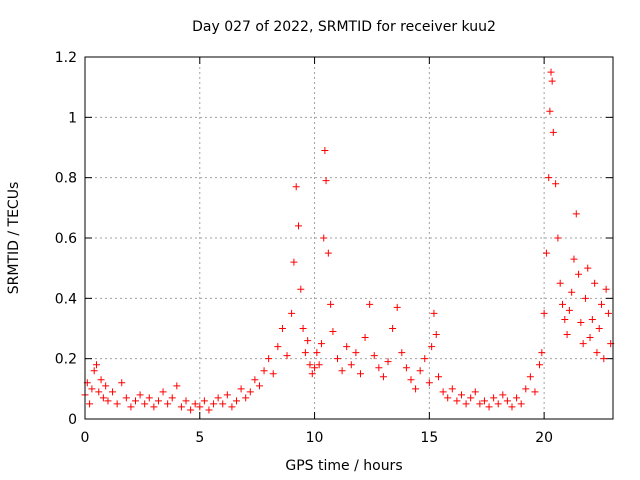  What do you see at coordinates (315, 438) in the screenshot?
I see `x-tick-label: 10` at bounding box center [315, 438].